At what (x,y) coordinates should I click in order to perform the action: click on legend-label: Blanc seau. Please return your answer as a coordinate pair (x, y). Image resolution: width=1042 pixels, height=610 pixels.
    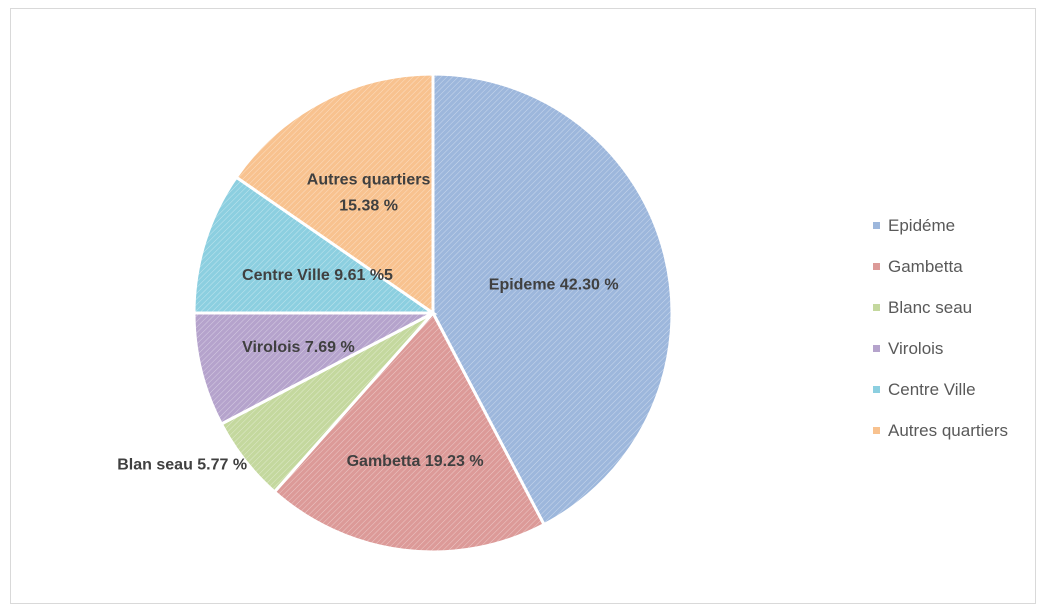
    Looking at the image, I should click on (930, 307).